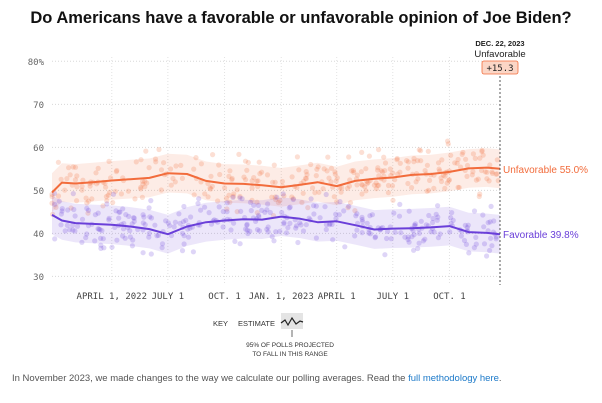 The width and height of the screenshot is (602, 403). Describe the element at coordinates (256, 323) in the screenshot. I see `key-estimate-label: ESTIMATE` at that location.